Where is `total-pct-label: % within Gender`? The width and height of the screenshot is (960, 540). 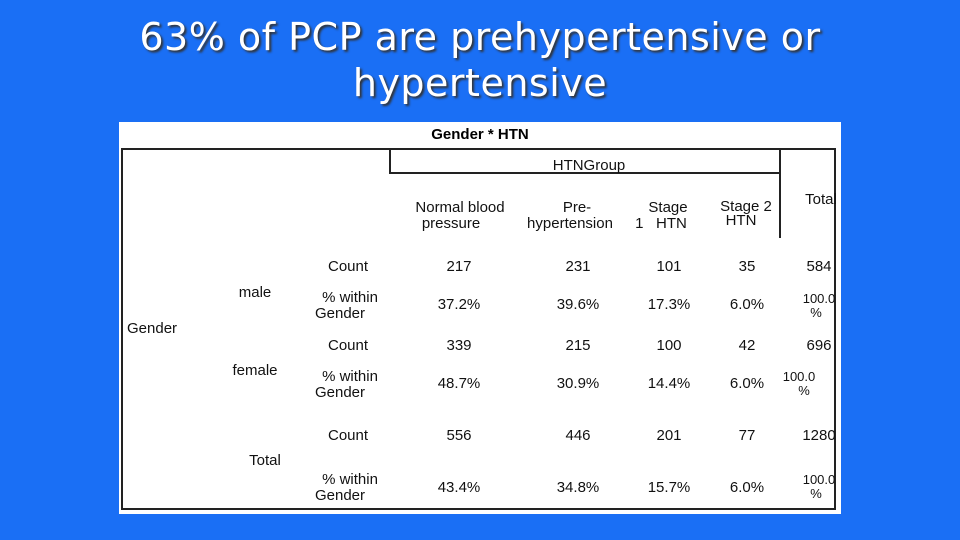
total-pct-label: % within Gender is located at coordinates (345, 488).